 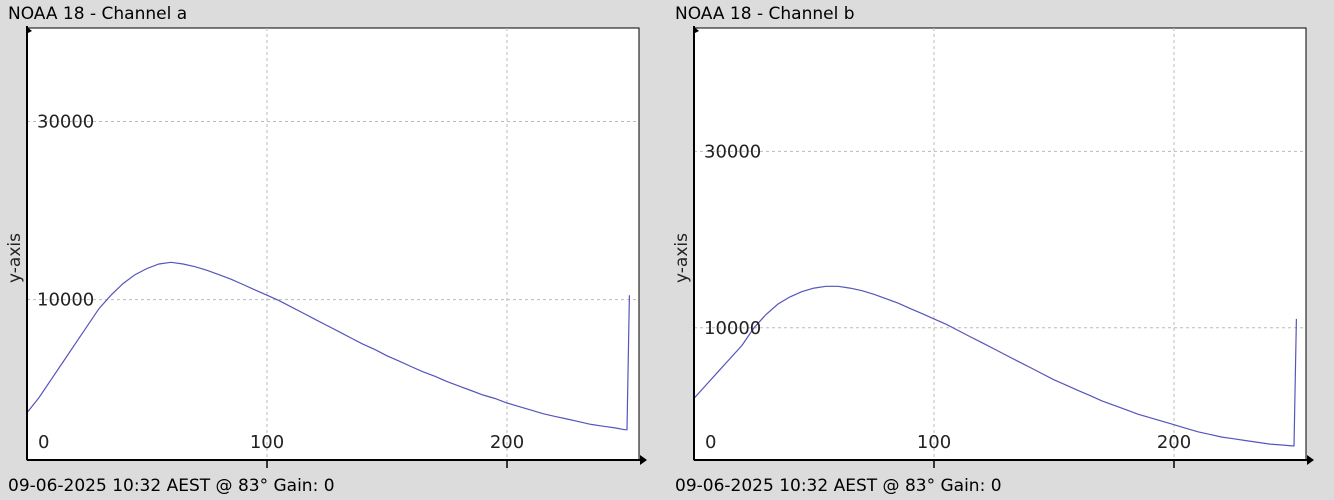 What do you see at coordinates (98, 14) in the screenshot?
I see `chart-title: NOAA 18 - Channel a` at bounding box center [98, 14].